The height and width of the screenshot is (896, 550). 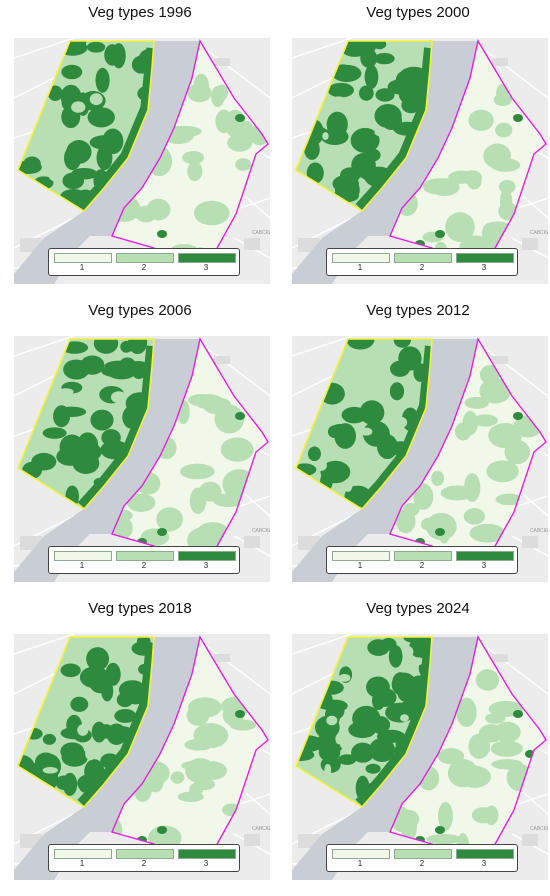 I want to click on panel-title: Veg types 1996, so click(x=140, y=12).